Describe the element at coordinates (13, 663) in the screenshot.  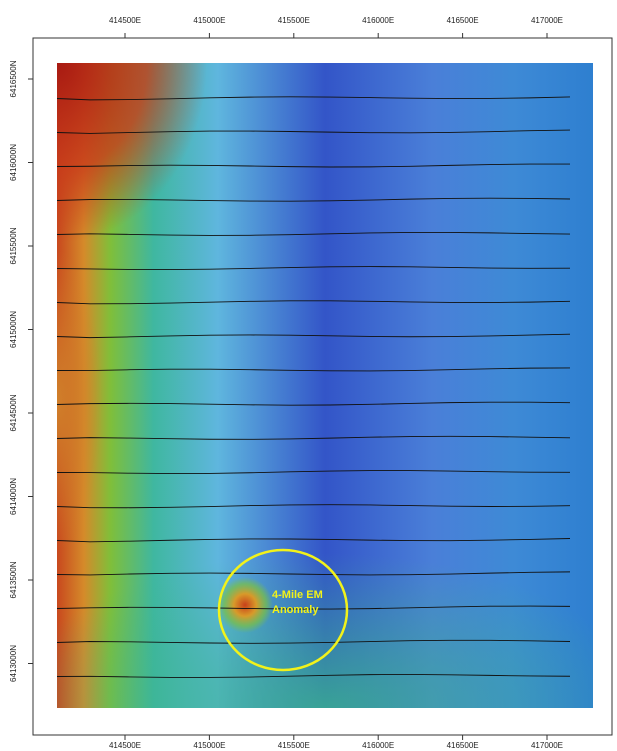
I see `northing-label: 6413000N` at that location.